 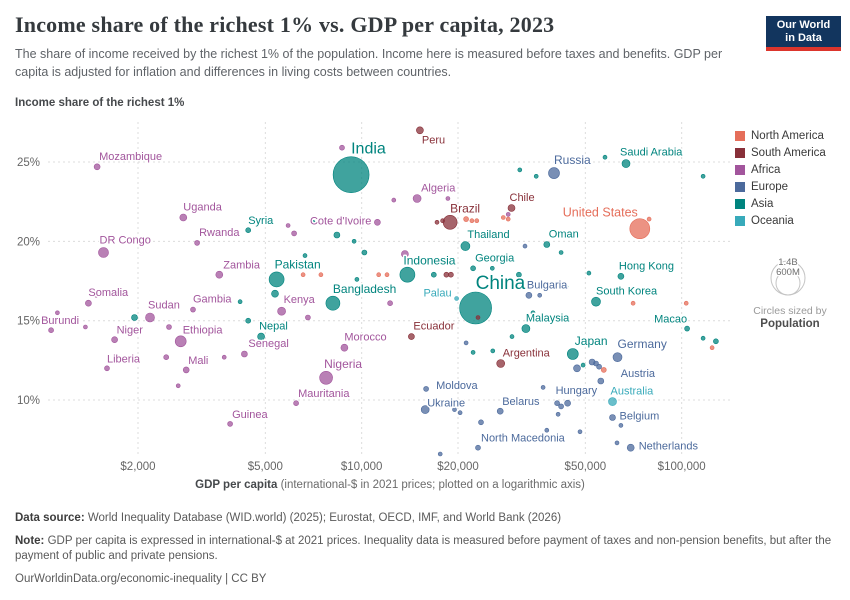 I want to click on owid-logo: Our World in Data, so click(x=803, y=33).